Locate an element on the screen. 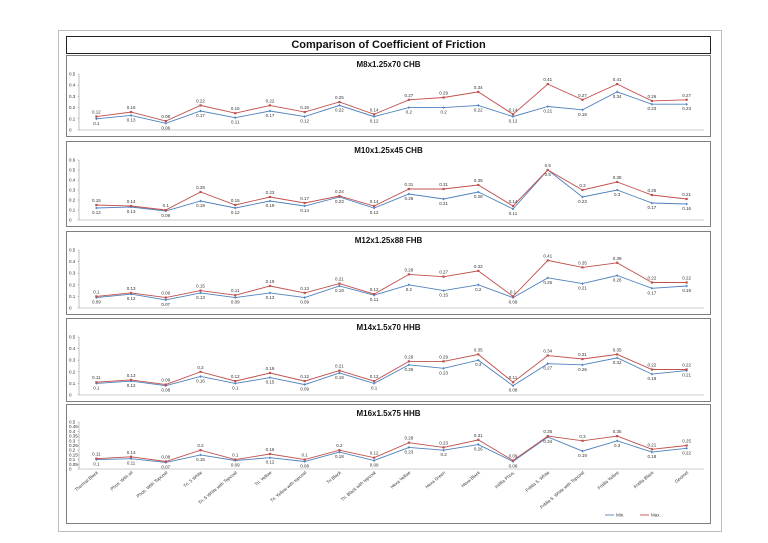 This screenshot has height=543, width=768. data-label-max: 0.29 is located at coordinates (408, 269).